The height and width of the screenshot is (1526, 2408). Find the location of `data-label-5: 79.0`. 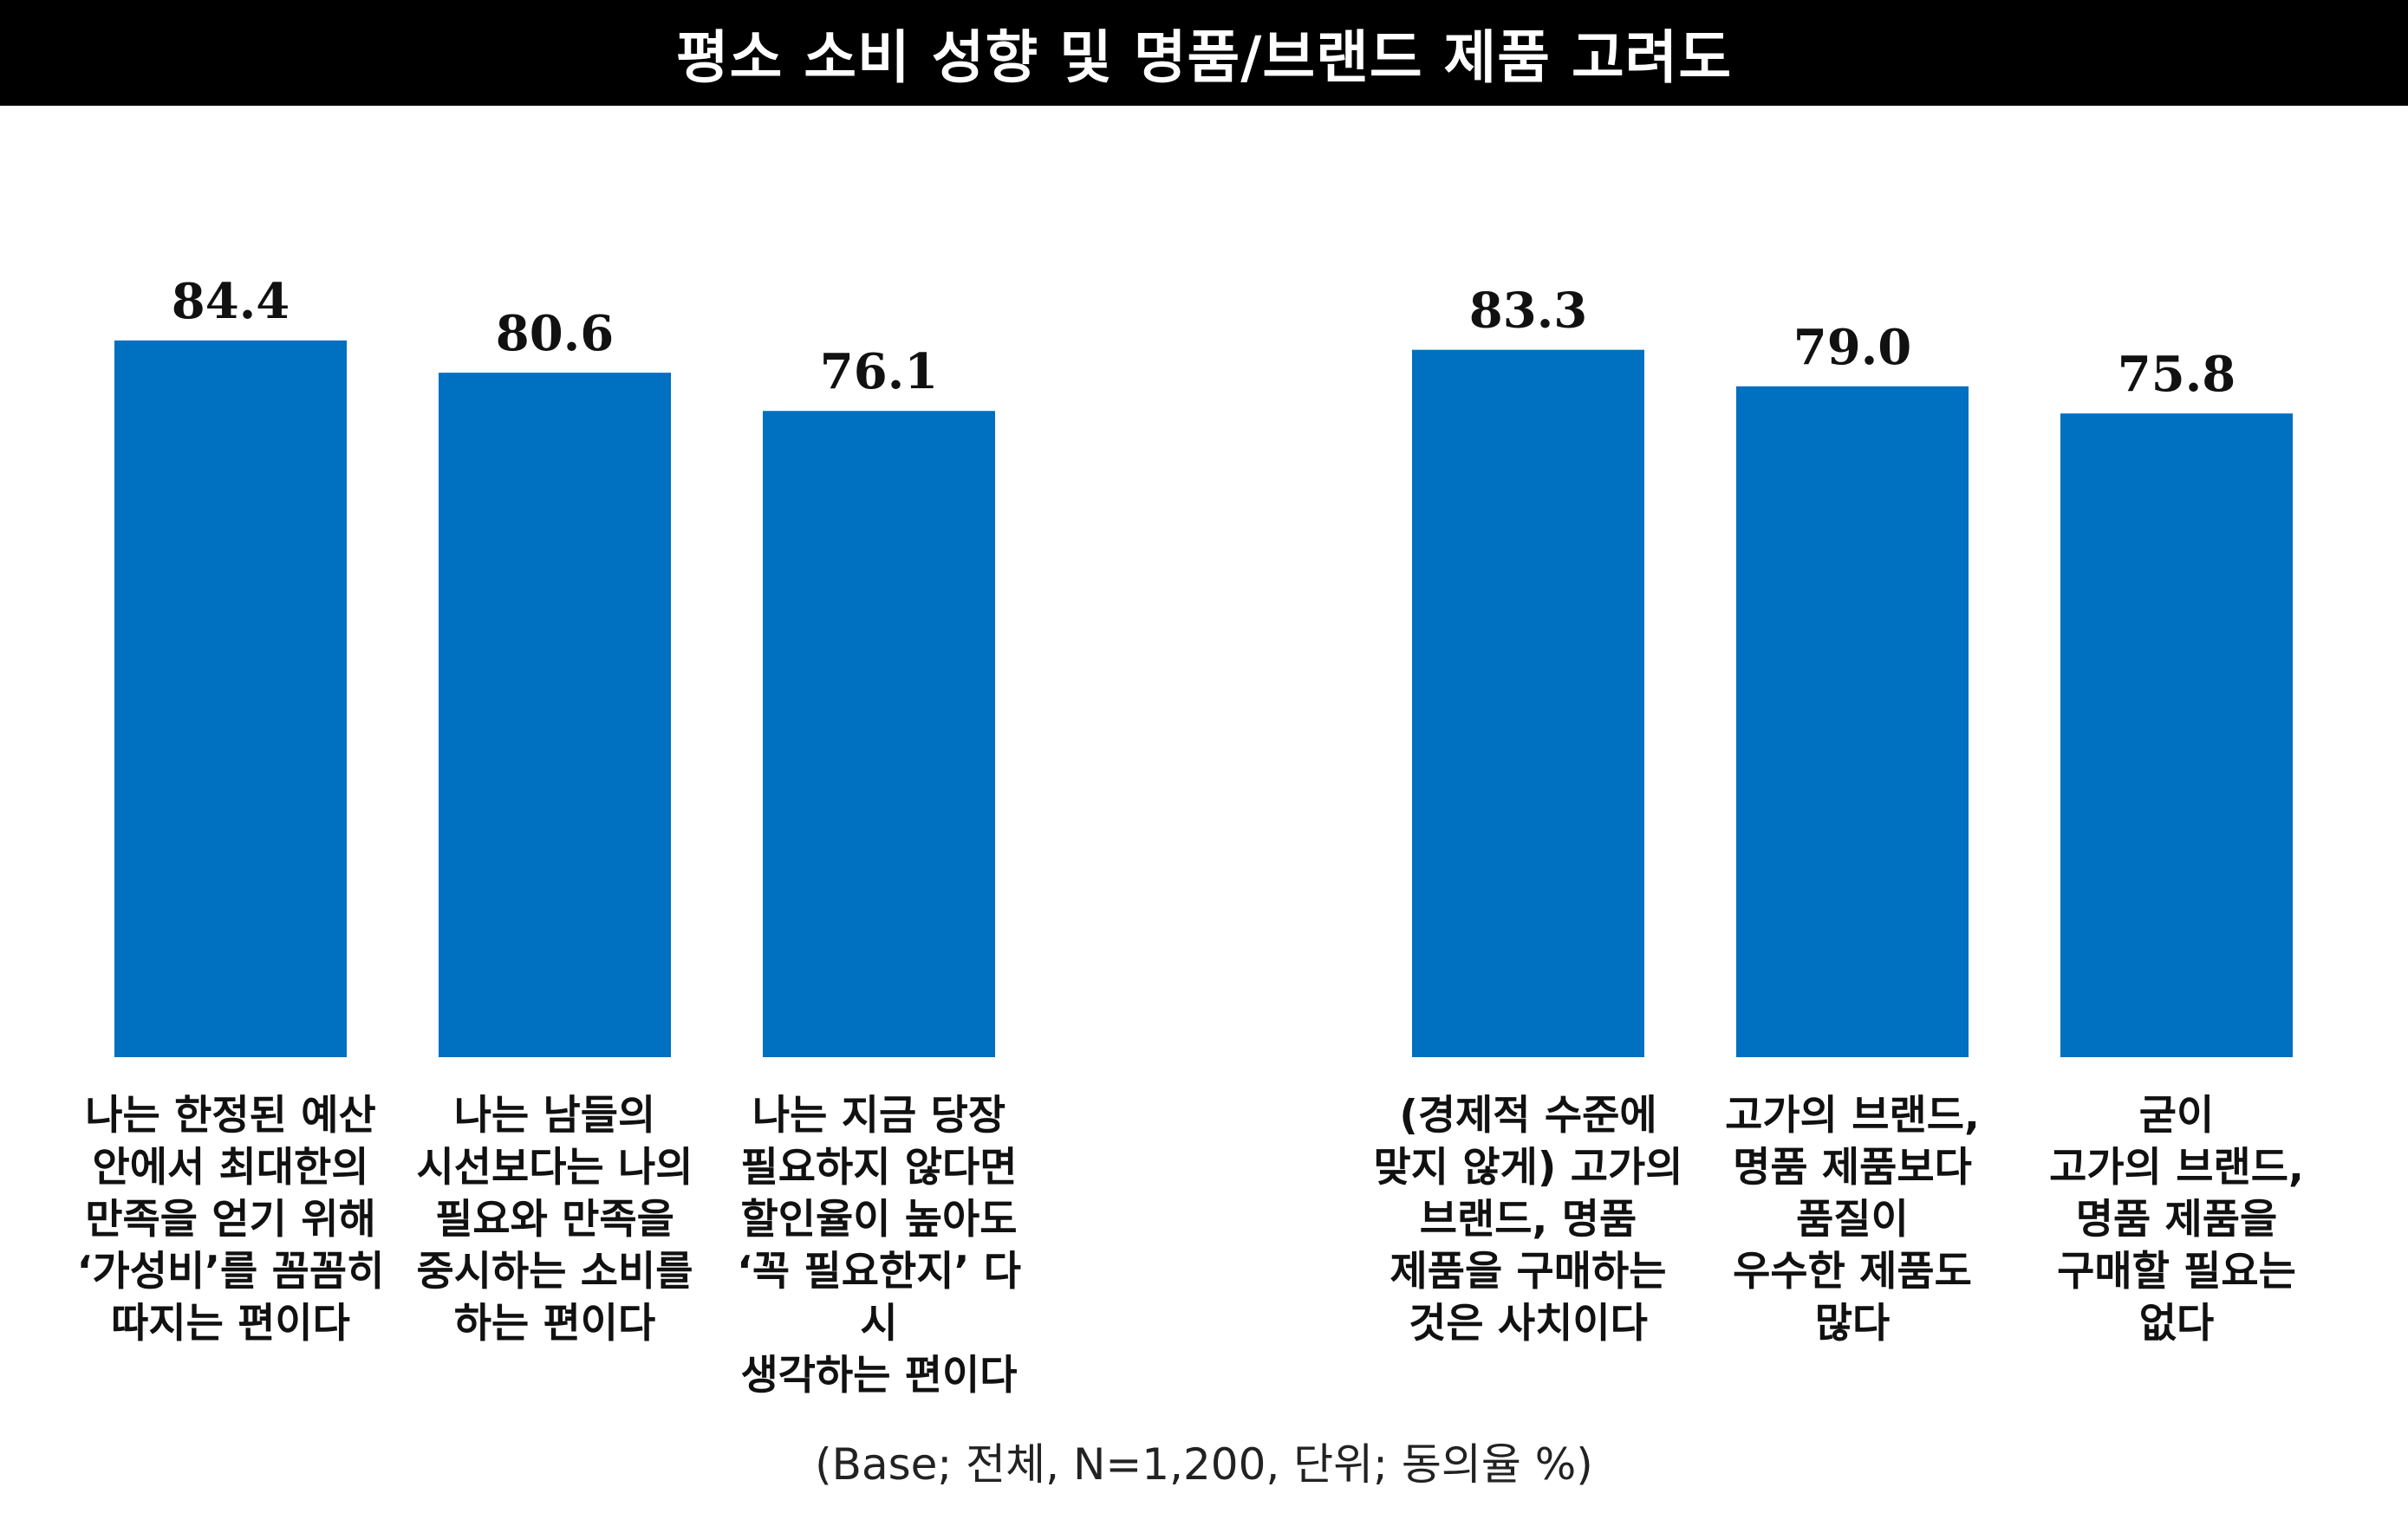

data-label-5: 79.0 is located at coordinates (1852, 347).